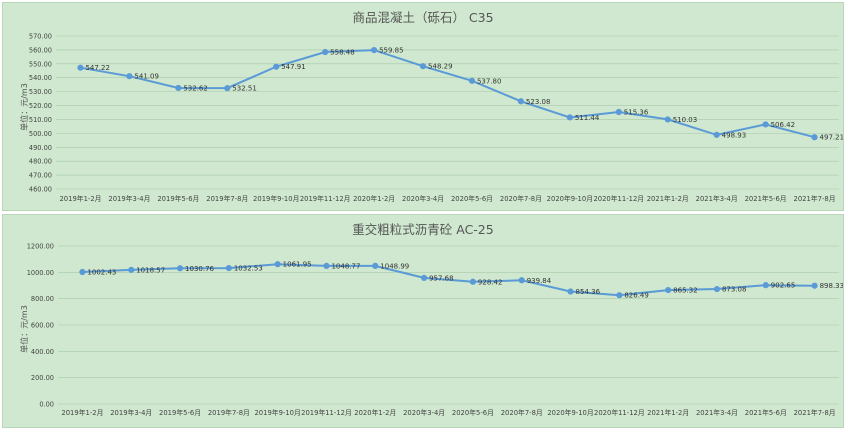  Describe the element at coordinates (636, 112) in the screenshot. I see `data-label: 515.36` at that location.